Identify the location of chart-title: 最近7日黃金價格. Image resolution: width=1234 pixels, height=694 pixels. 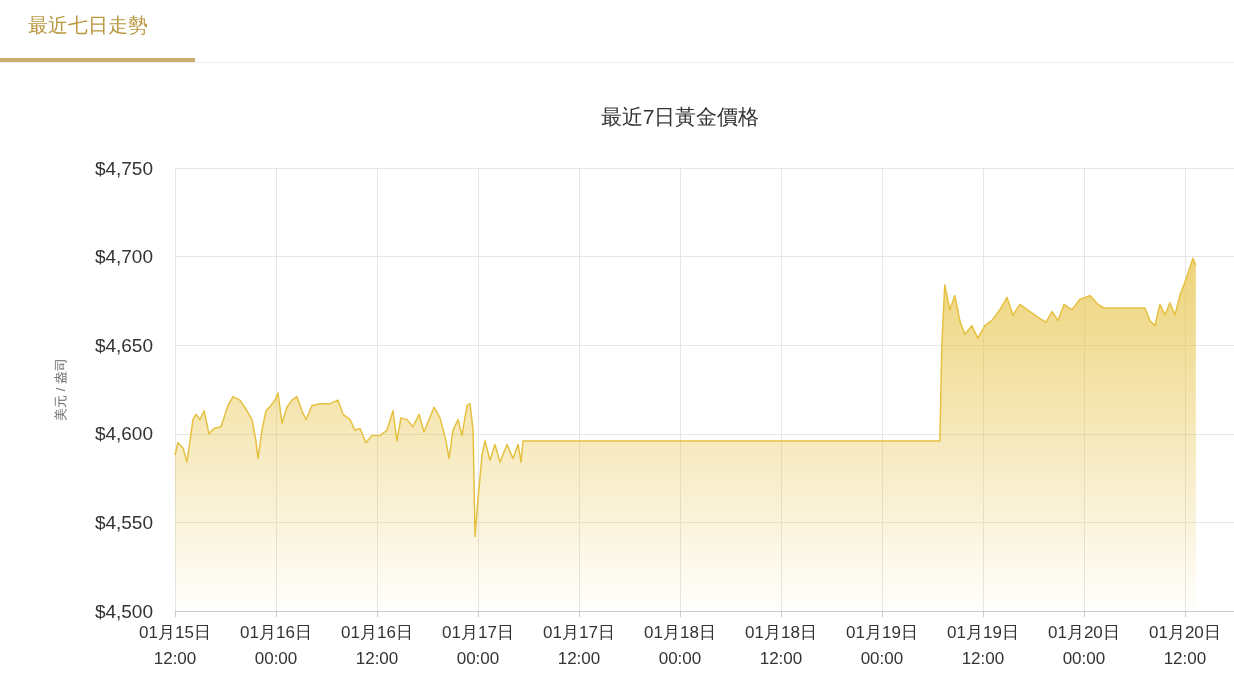
(680, 116).